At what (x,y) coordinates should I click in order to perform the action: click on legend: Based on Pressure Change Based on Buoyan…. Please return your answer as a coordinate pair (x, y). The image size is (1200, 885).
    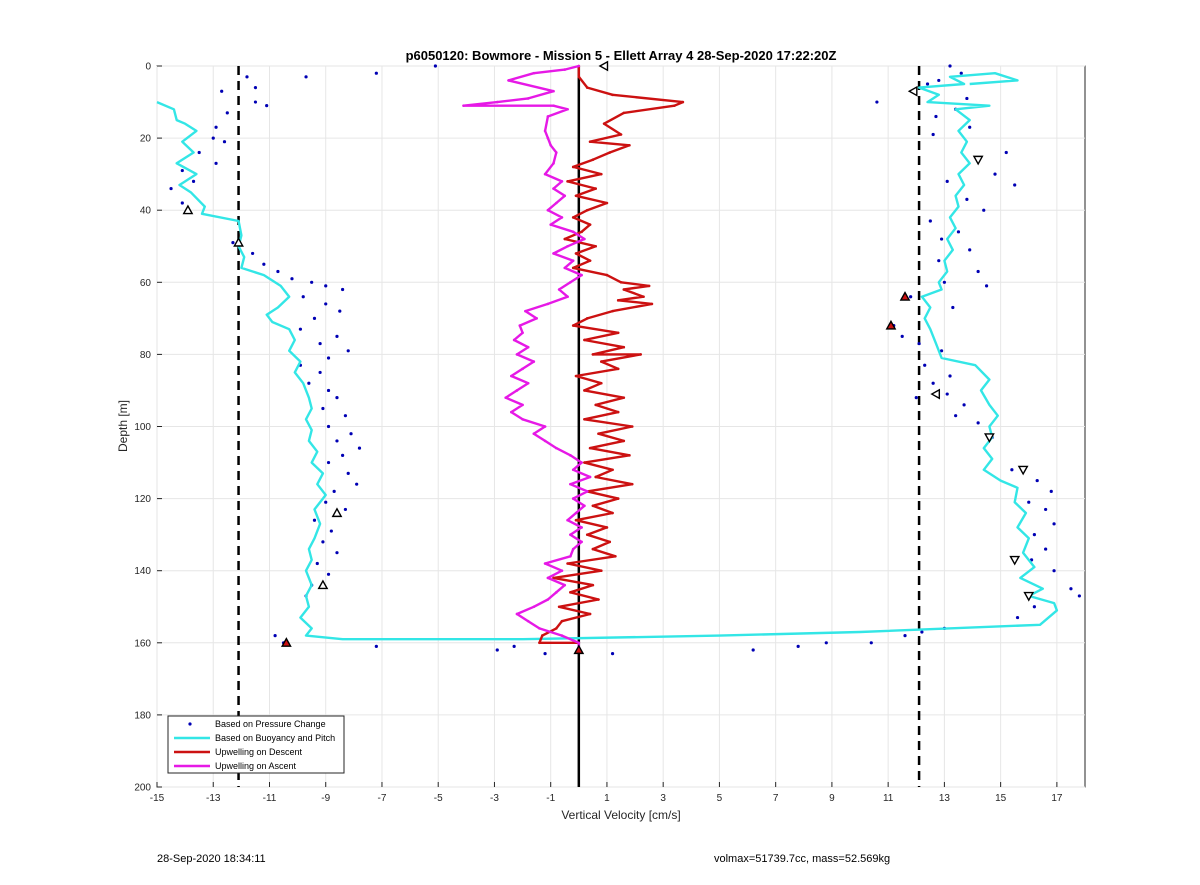
    Looking at the image, I should click on (256, 744).